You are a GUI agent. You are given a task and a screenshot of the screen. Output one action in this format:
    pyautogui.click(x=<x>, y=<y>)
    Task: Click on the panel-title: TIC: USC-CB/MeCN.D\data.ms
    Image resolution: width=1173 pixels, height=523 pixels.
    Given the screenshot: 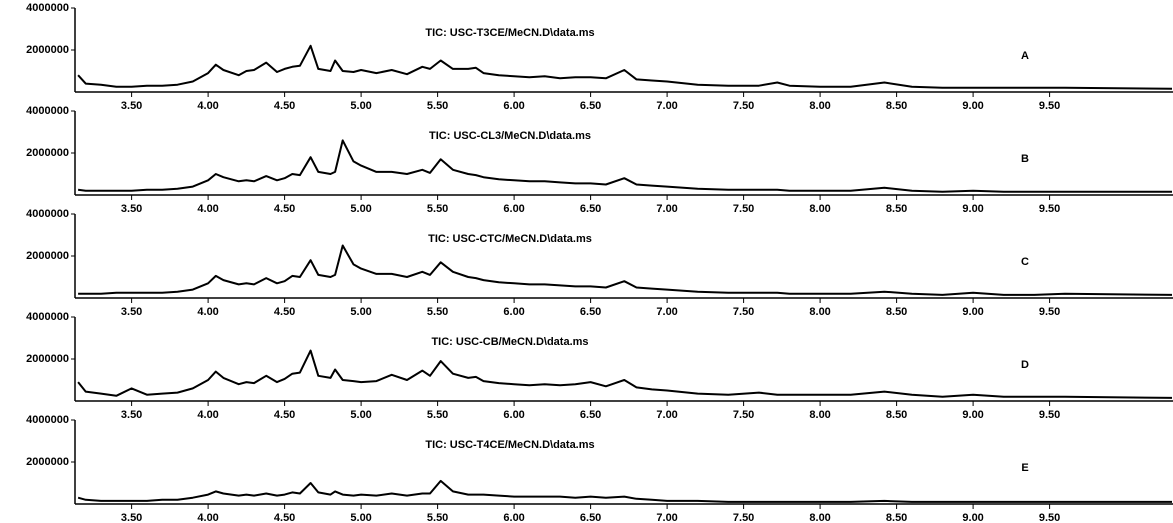 What is the action you would take?
    pyautogui.click(x=509, y=342)
    